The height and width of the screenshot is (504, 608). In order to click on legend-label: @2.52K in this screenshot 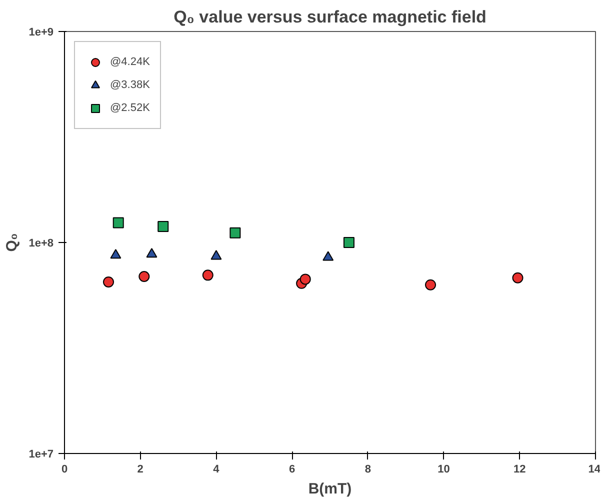, I will do `click(130, 108)`.